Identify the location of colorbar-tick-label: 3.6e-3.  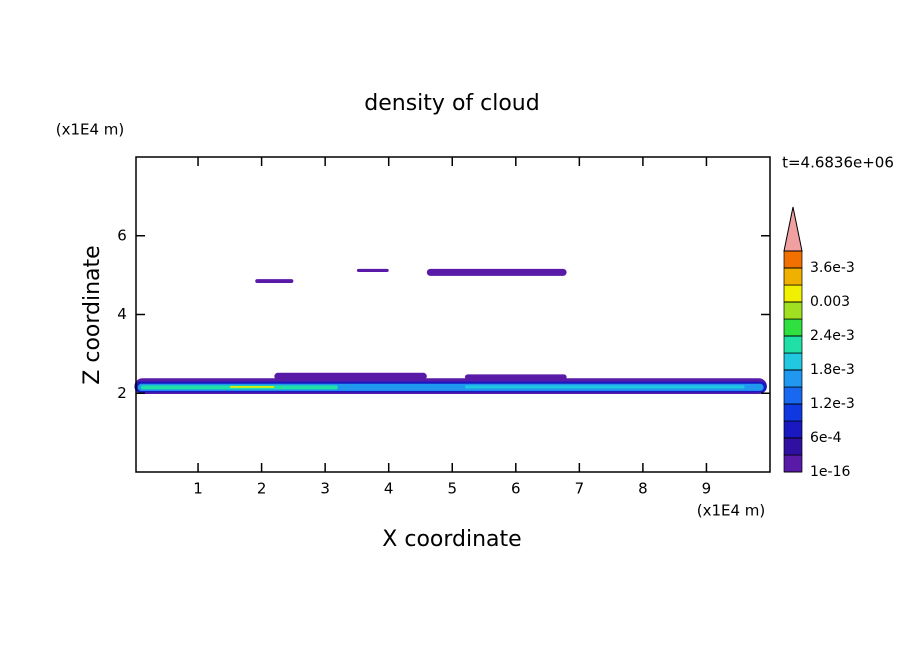
(832, 268).